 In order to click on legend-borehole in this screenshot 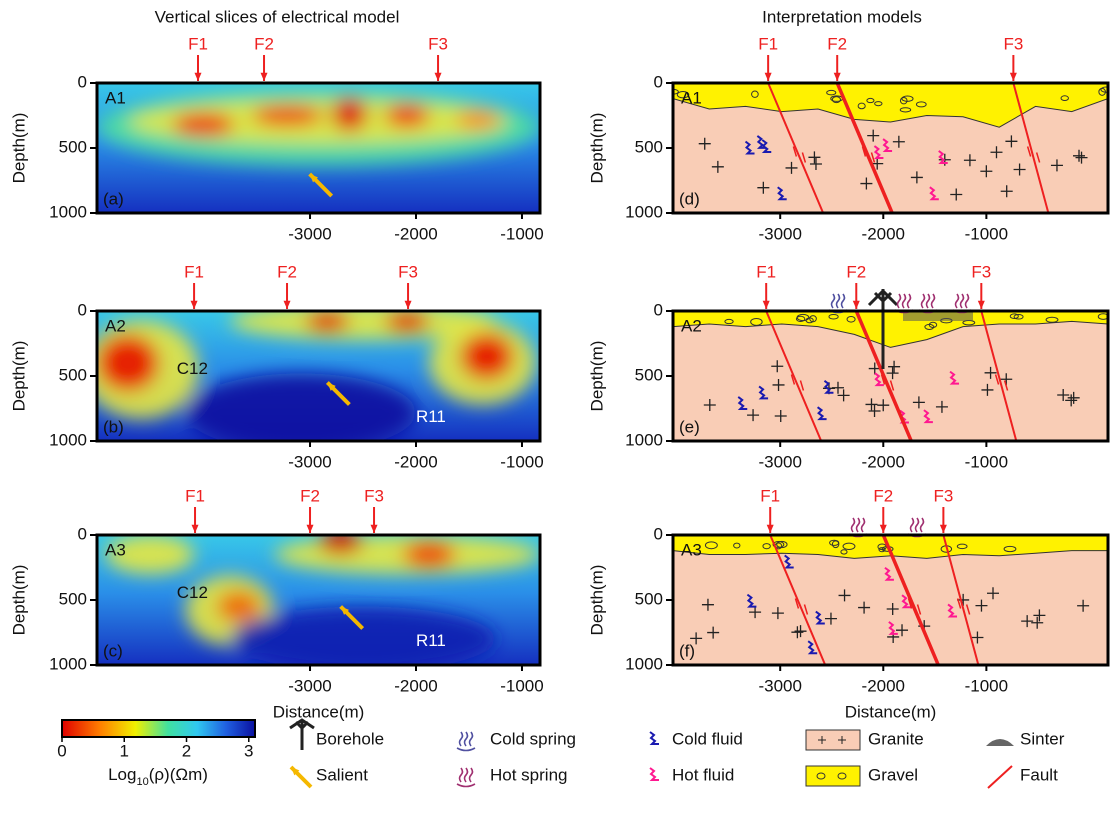, I will do `click(302, 734)`.